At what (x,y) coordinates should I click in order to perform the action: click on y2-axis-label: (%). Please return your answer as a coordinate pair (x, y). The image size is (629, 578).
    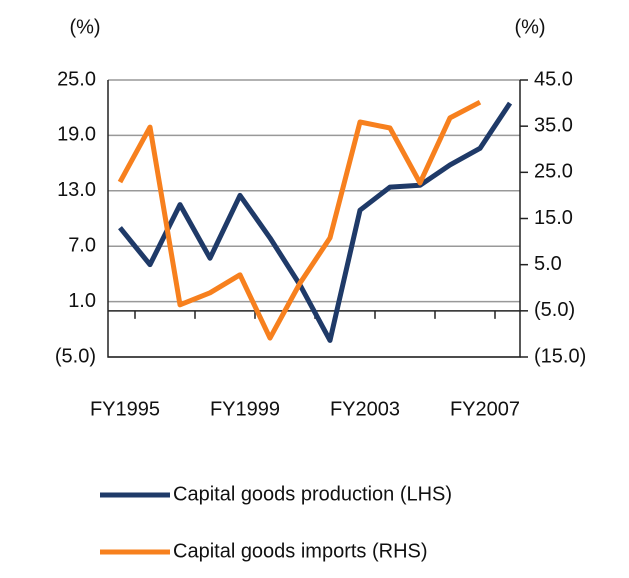
    Looking at the image, I should click on (529, 27).